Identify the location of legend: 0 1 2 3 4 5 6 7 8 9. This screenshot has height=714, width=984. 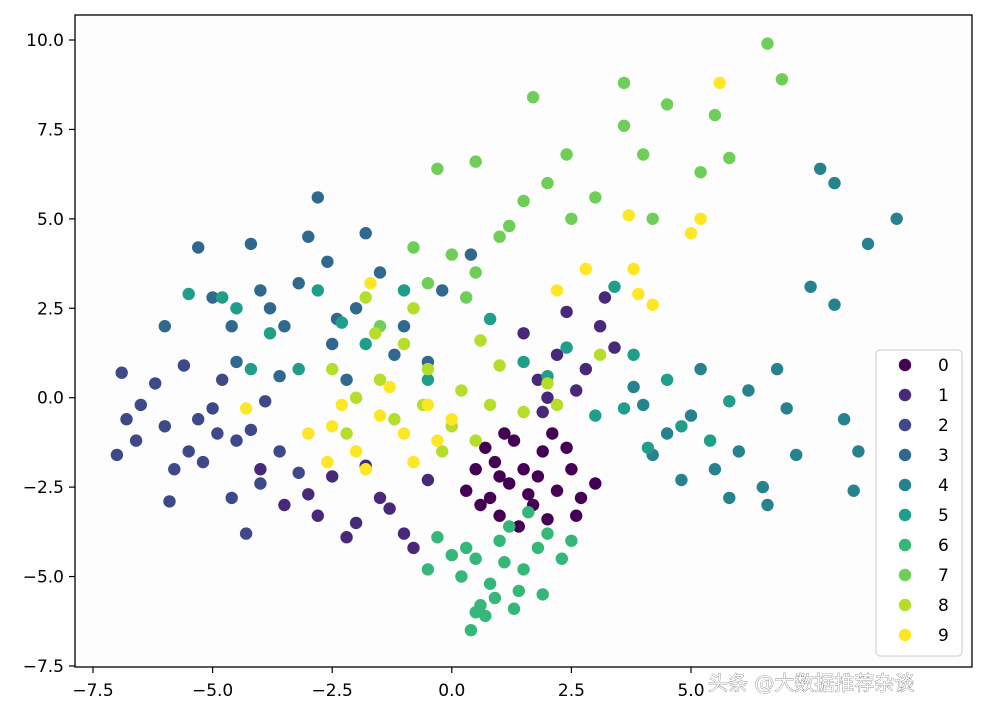
(919, 503).